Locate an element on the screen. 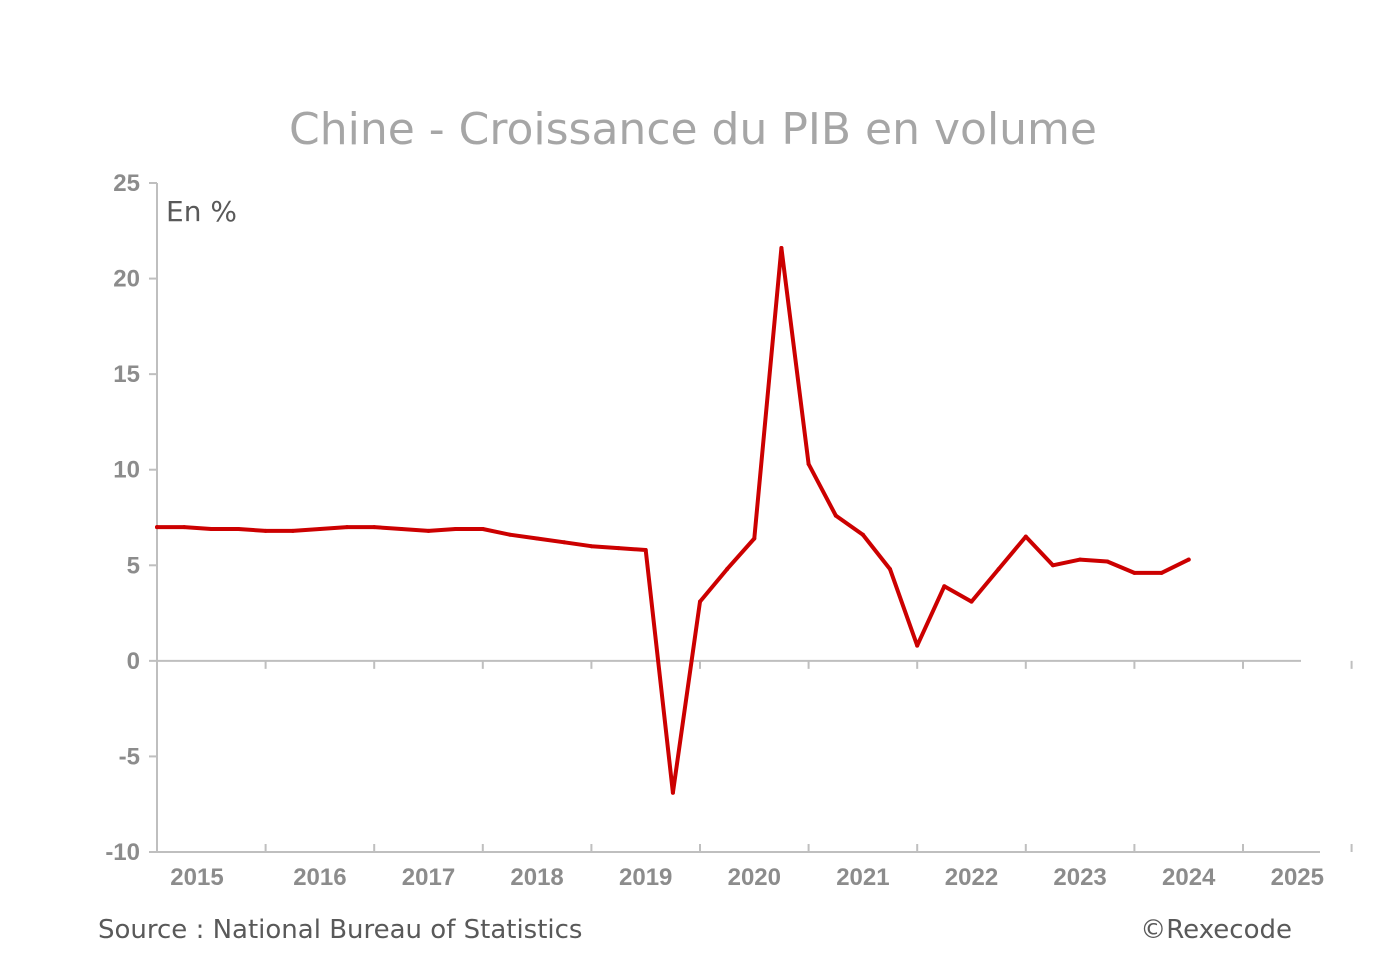  y-tick-label: 25 is located at coordinates (126, 183).